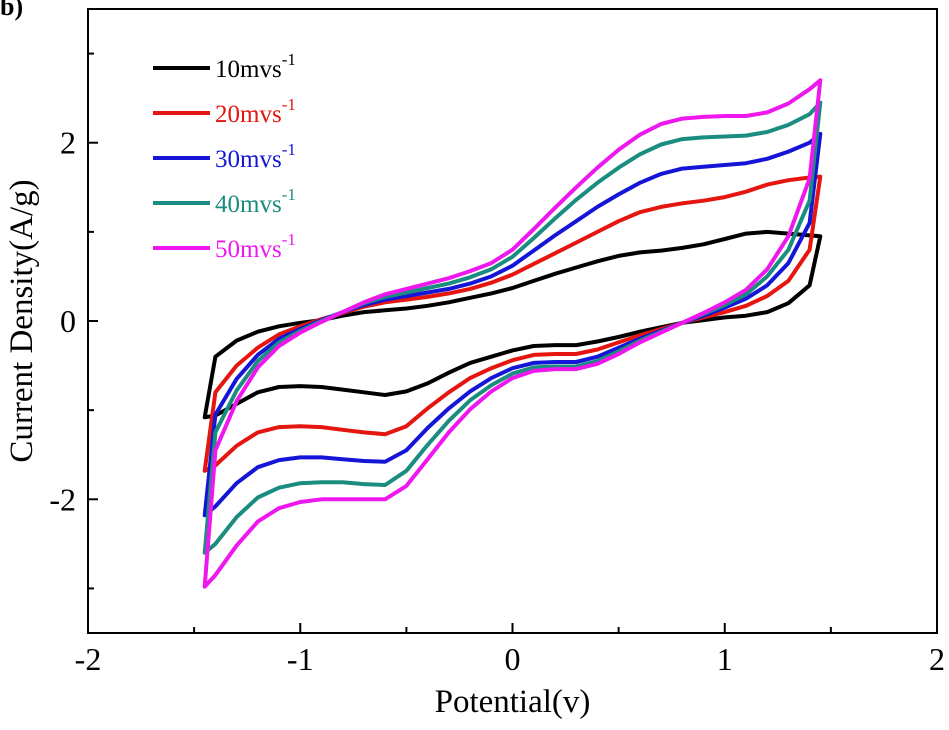  What do you see at coordinates (513, 702) in the screenshot?
I see `x-axis-label: Potential(v)` at bounding box center [513, 702].